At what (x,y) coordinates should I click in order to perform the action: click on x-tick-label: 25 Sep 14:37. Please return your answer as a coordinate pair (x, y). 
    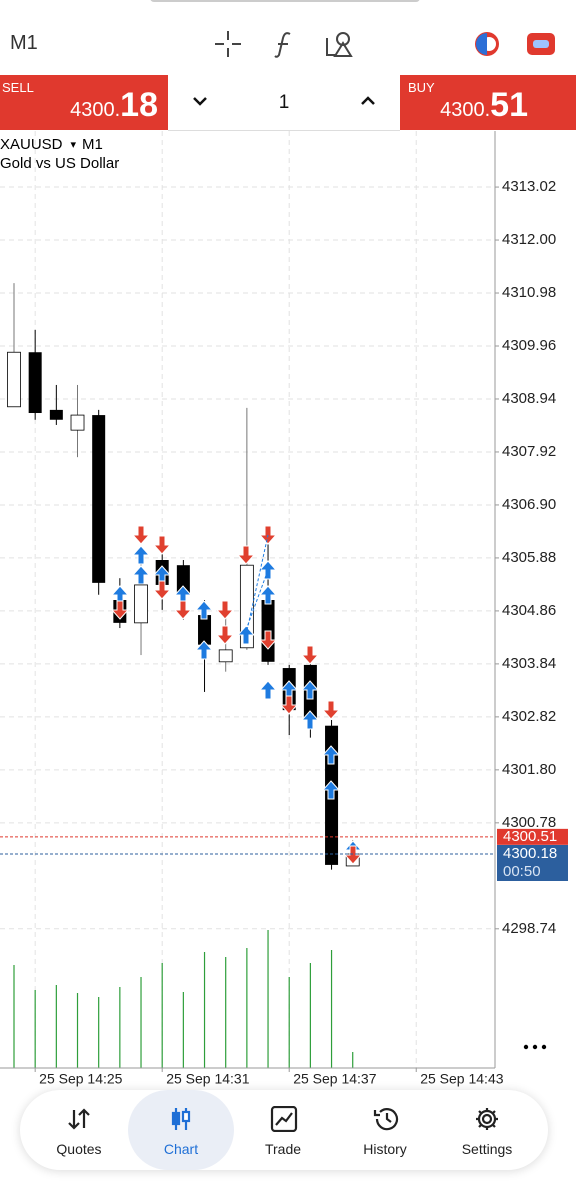
    Looking at the image, I should click on (335, 1079).